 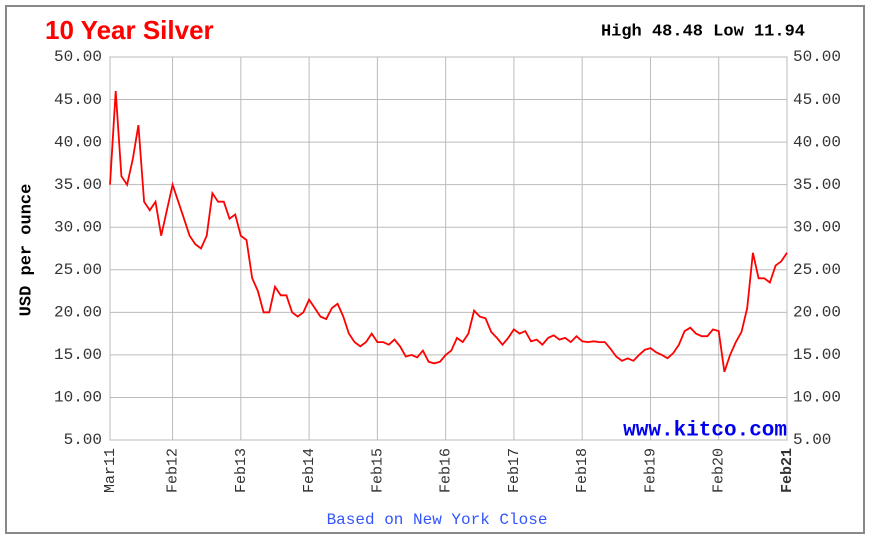 I want to click on x-tick-label: Feb14, so click(x=309, y=470).